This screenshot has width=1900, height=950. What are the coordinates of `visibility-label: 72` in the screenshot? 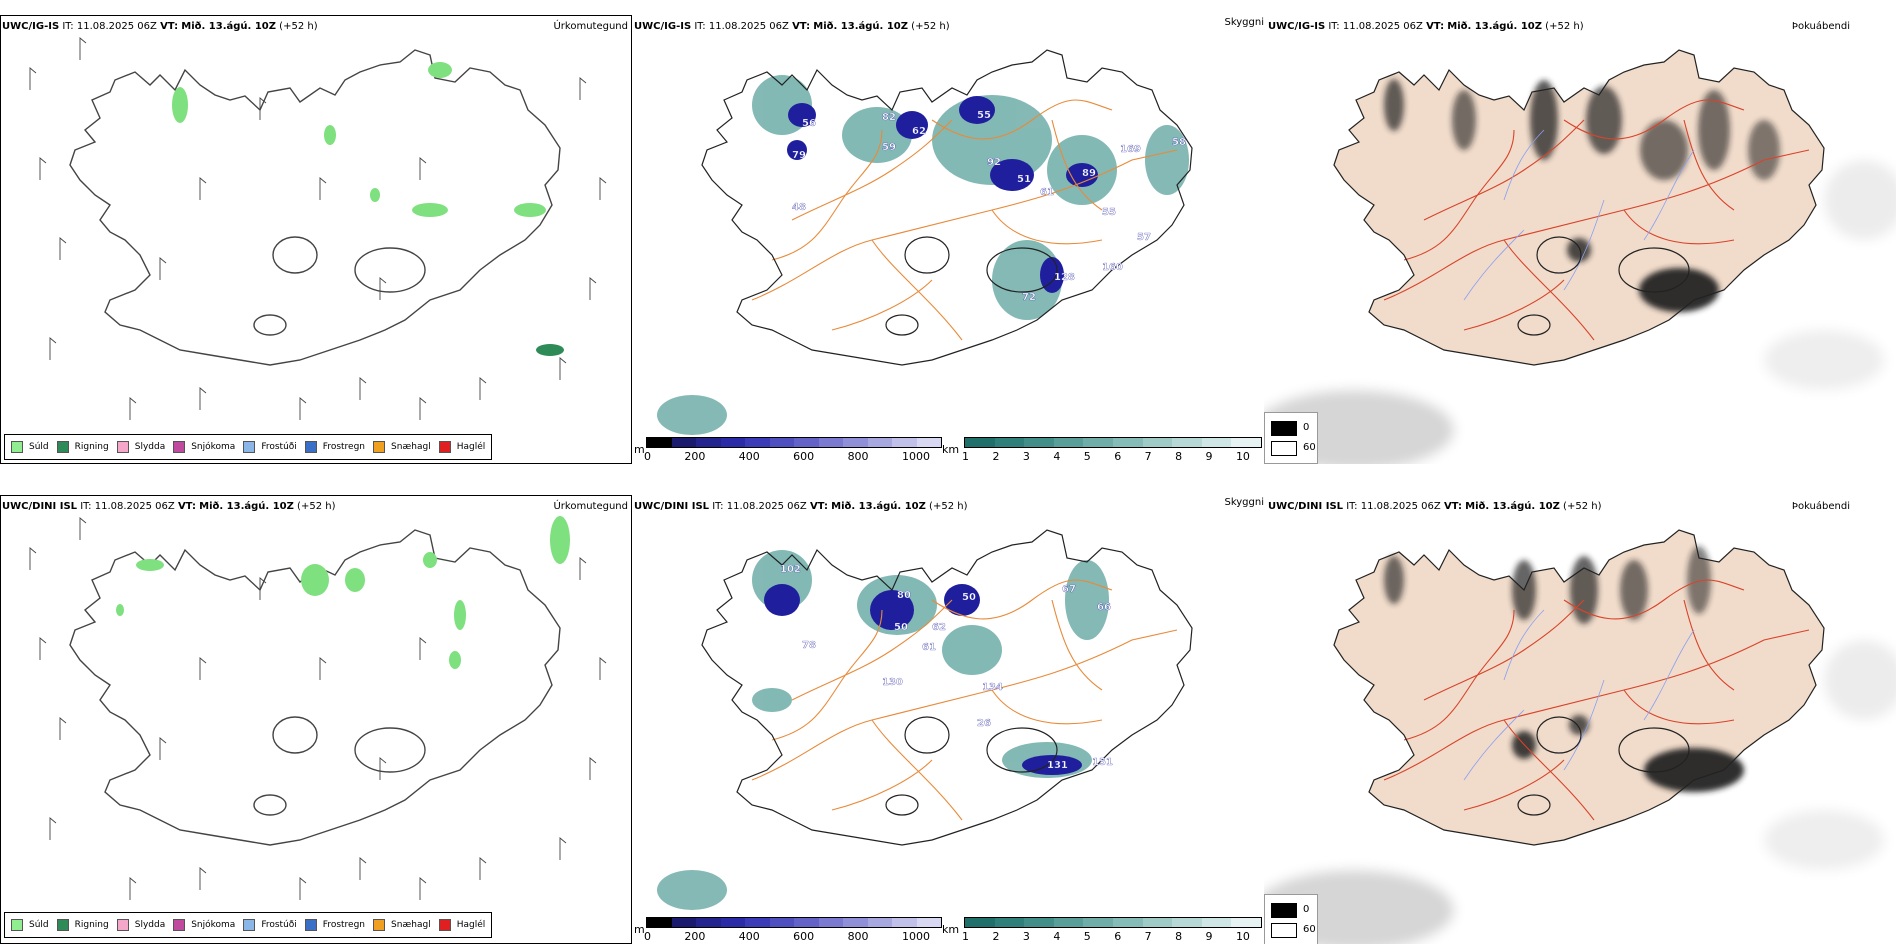 It's located at (1029, 297).